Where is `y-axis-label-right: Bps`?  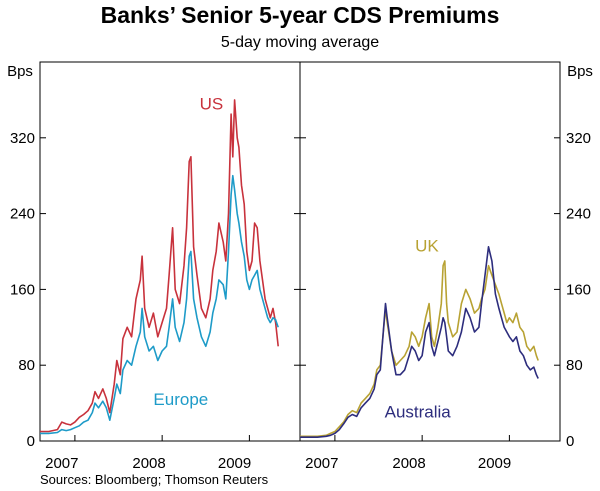
y-axis-label-right: Bps is located at coordinates (580, 71).